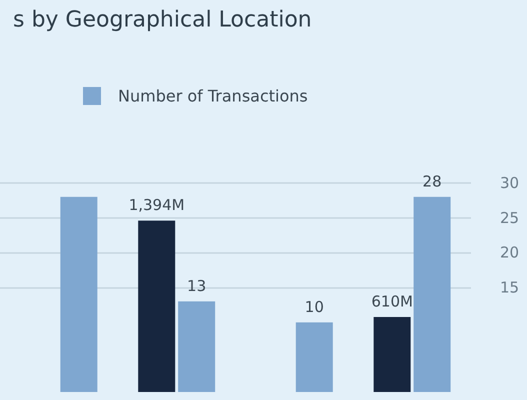 This screenshot has width=527, height=400. Describe the element at coordinates (510, 253) in the screenshot. I see `y2-tick-label: 20` at that location.